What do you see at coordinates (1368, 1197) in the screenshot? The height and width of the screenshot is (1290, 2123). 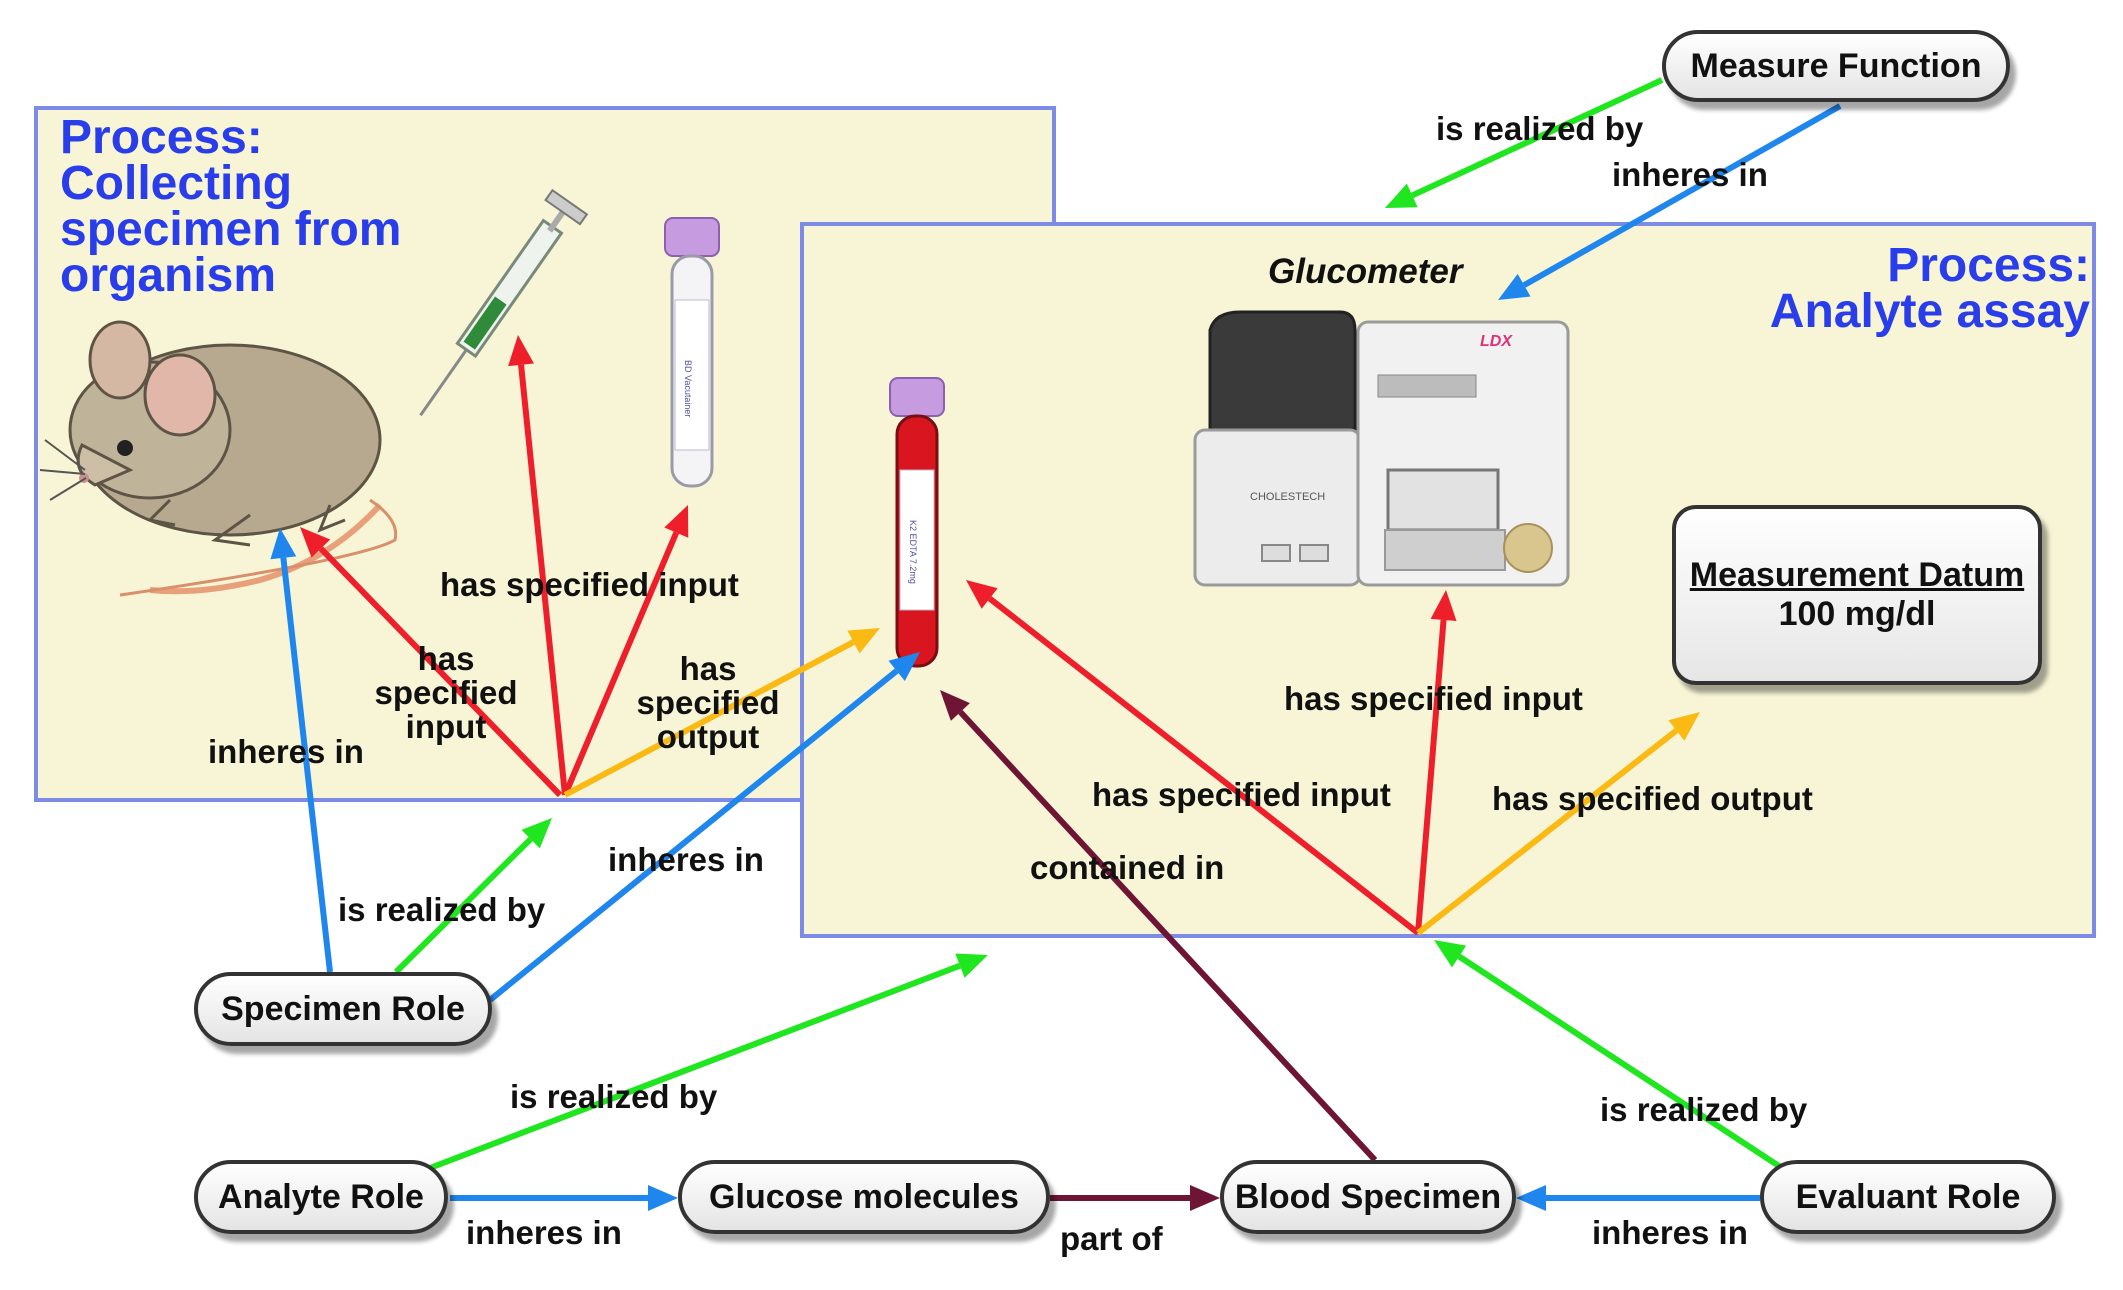 I see `blood-specimen-node: Blood Specimen` at bounding box center [1368, 1197].